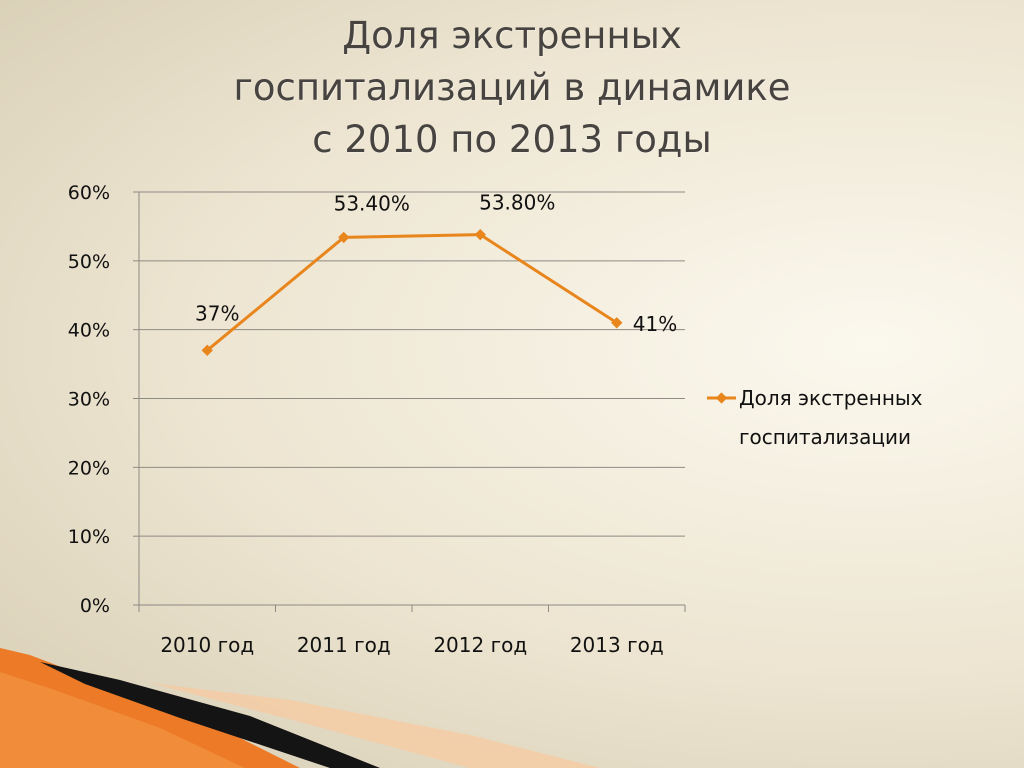 The width and height of the screenshot is (1024, 768). I want to click on x-tick-label: 2012 год, so click(480, 645).